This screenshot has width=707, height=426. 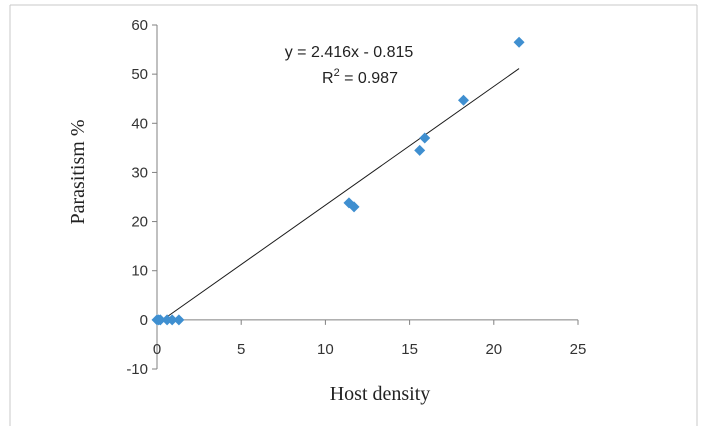 I want to click on x-axis-title: Host density, so click(x=380, y=394).